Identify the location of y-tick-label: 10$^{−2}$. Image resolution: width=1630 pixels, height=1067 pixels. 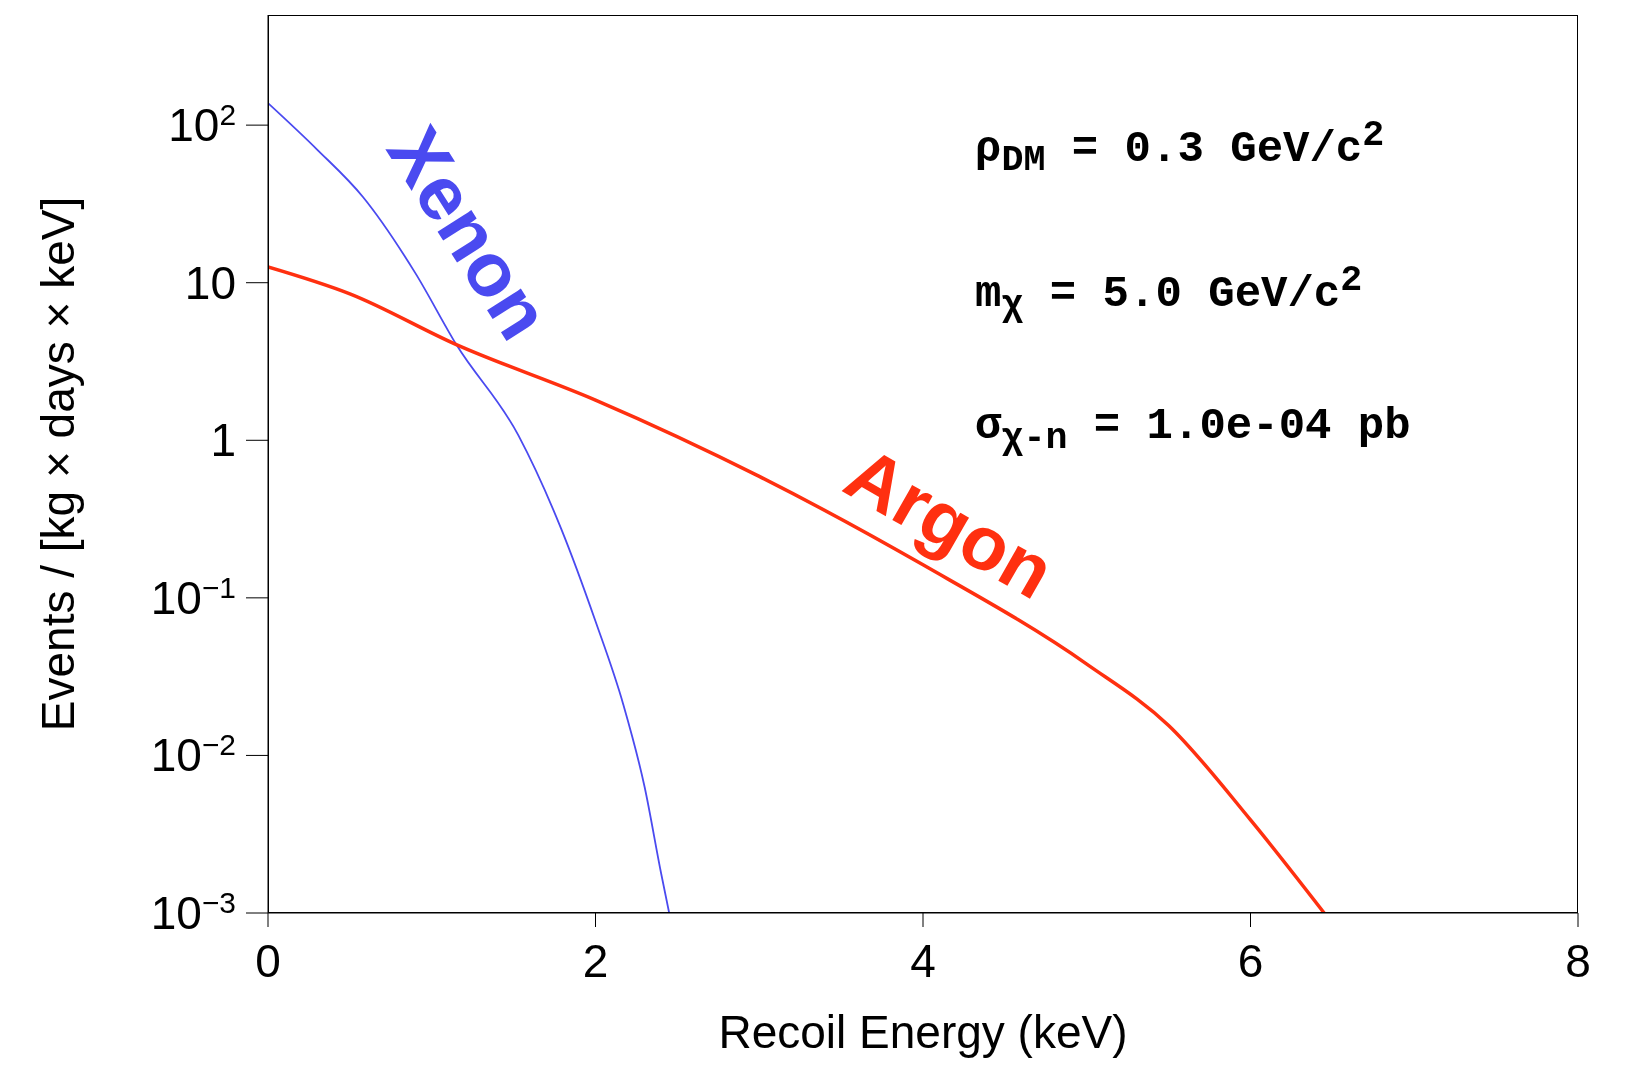
(193, 754).